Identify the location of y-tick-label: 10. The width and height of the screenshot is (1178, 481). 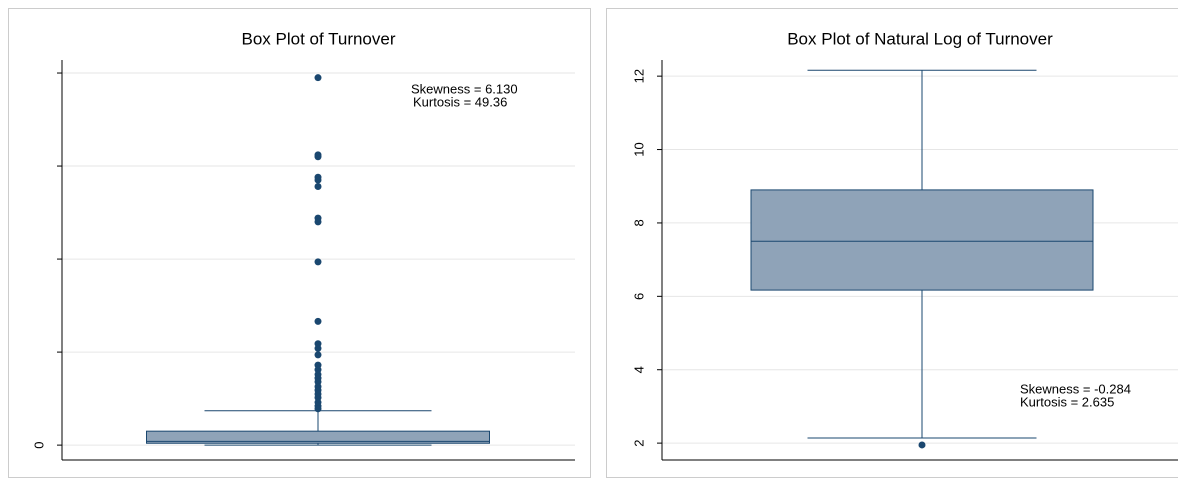
(638, 149).